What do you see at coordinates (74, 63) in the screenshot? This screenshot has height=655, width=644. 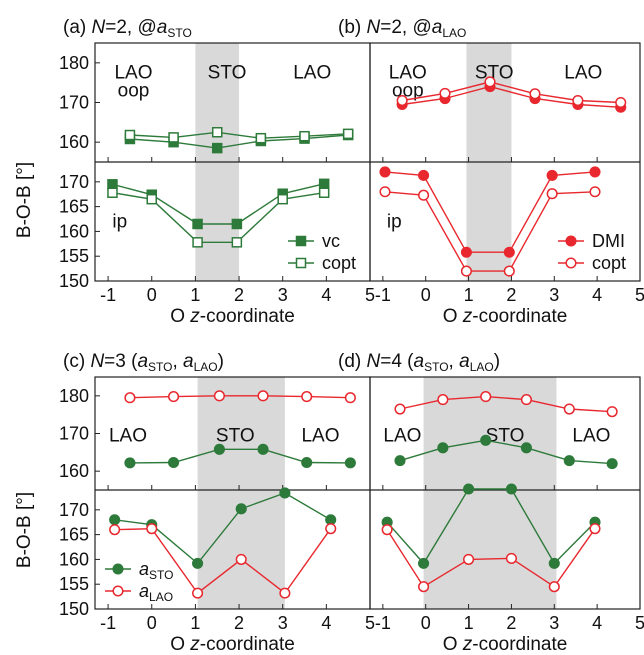 I see `y-tick-label: 180` at bounding box center [74, 63].